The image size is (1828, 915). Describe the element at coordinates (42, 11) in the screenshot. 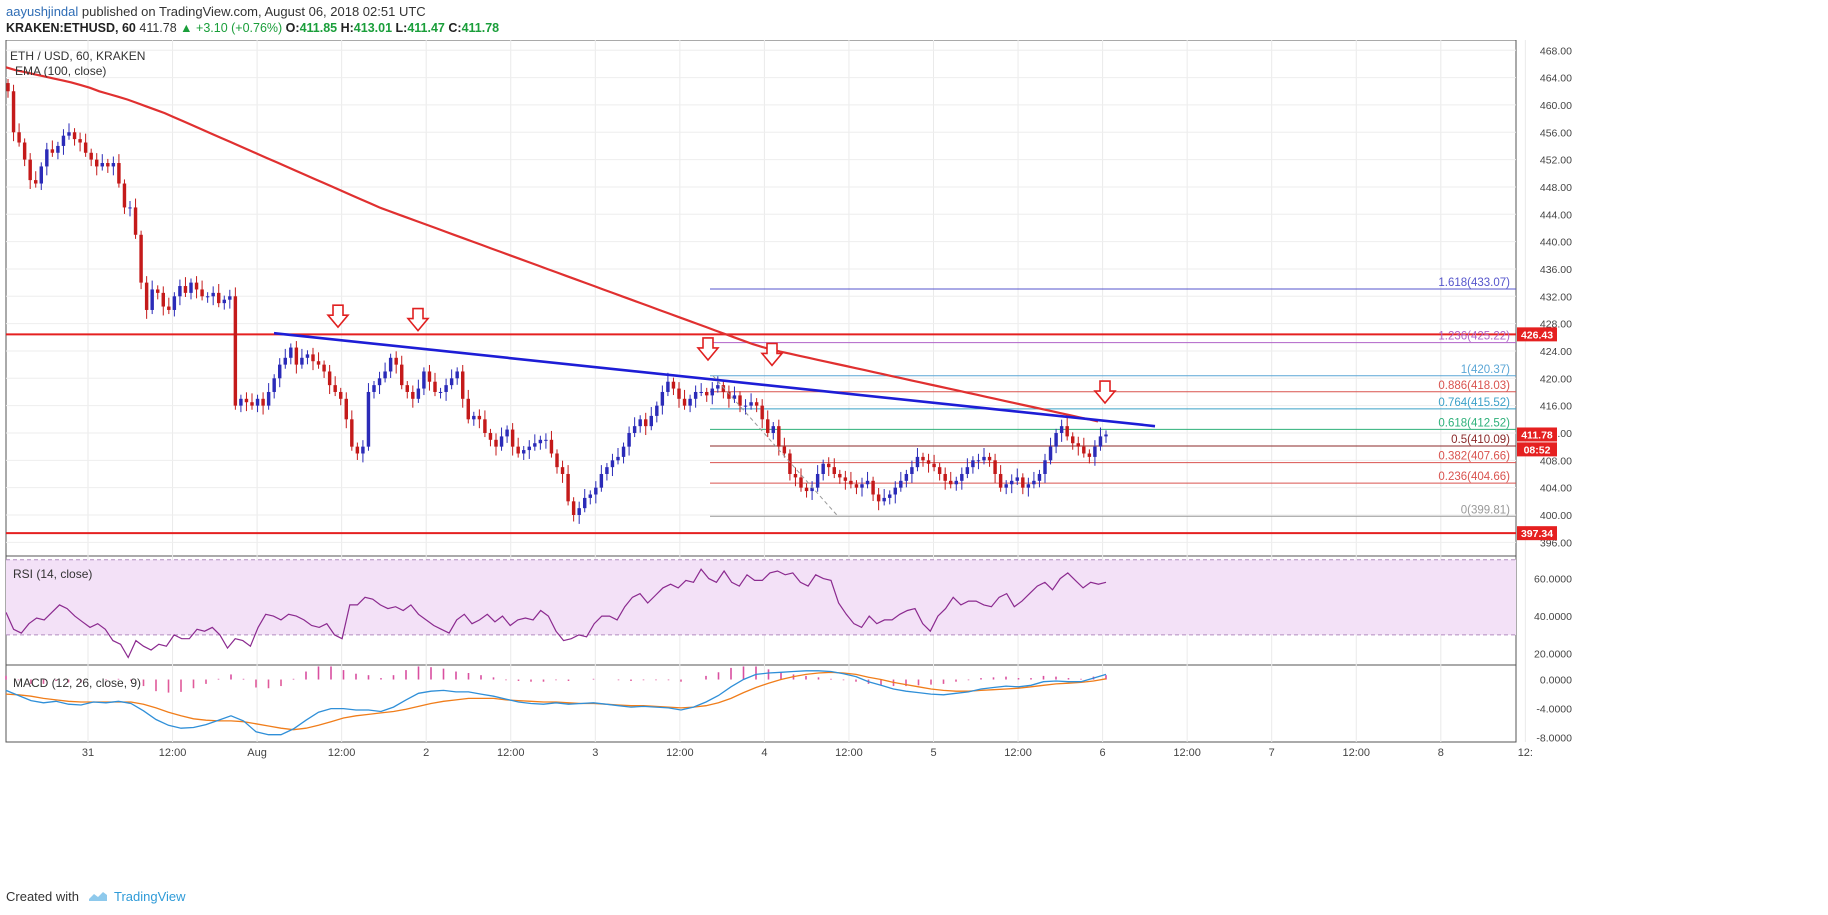

I see `author-link: aayushjindal` at that location.